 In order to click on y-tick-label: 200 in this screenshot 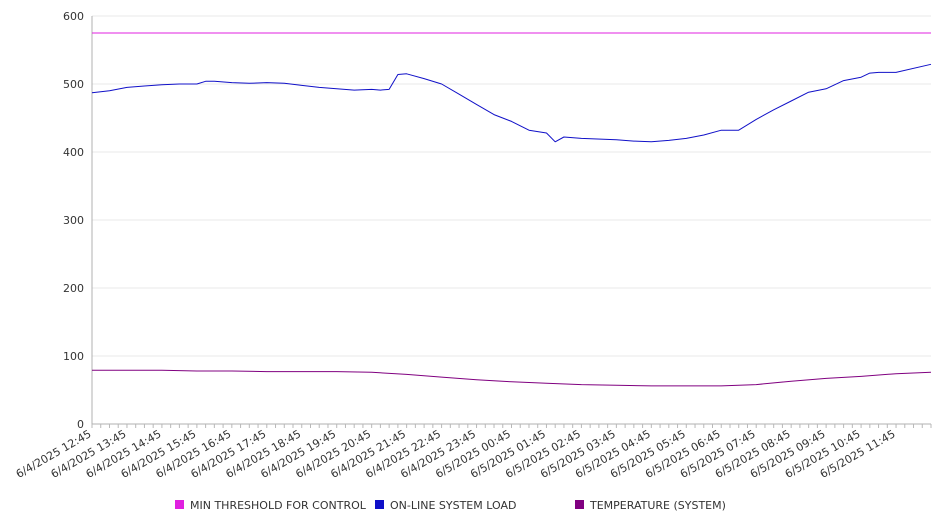, I will do `click(73, 288)`.